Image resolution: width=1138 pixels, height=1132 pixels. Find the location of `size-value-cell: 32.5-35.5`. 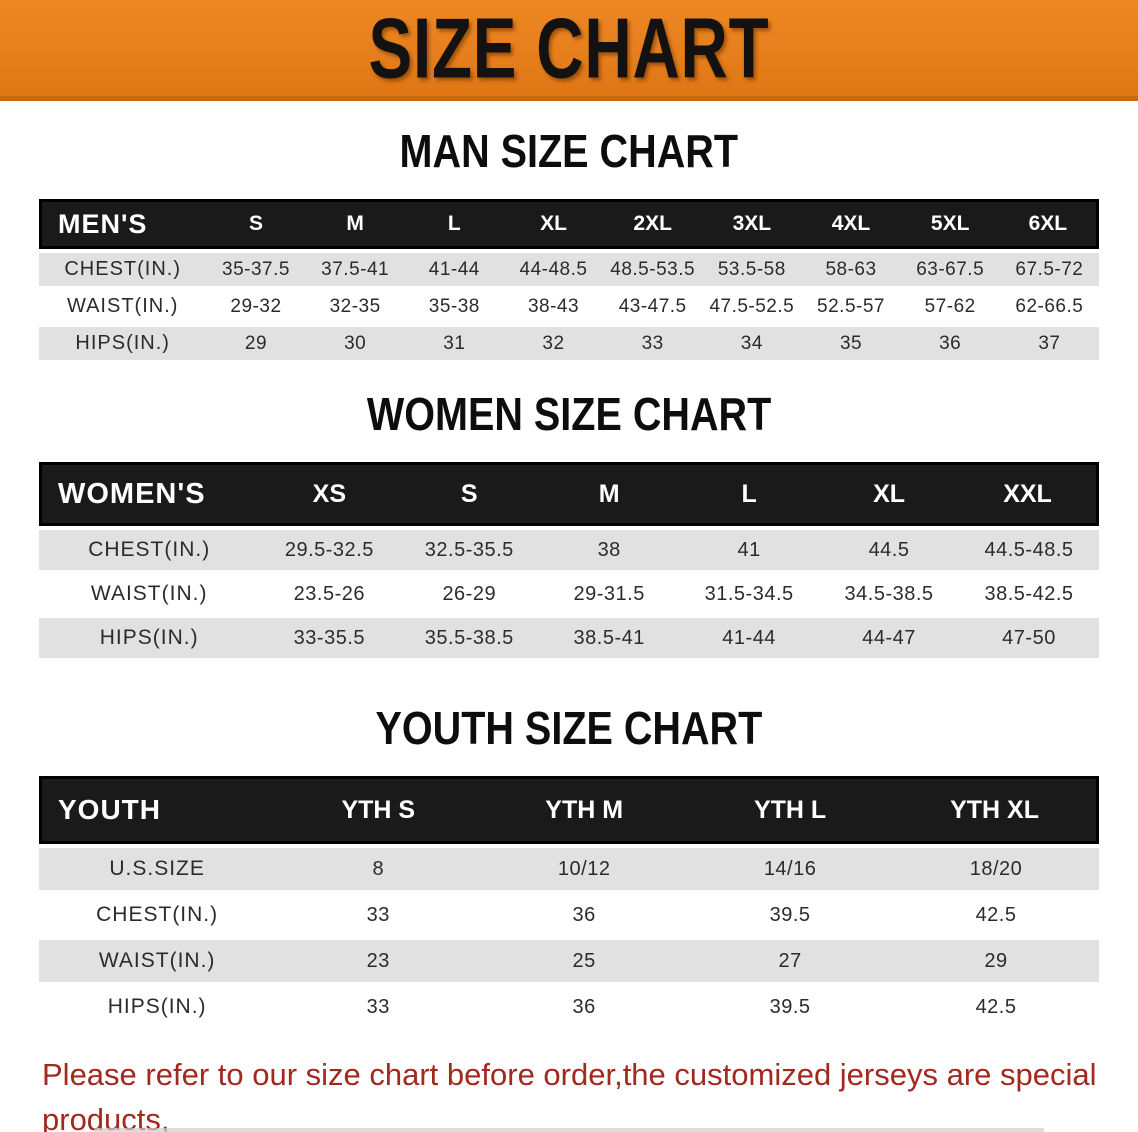

size-value-cell: 32.5-35.5 is located at coordinates (469, 550).